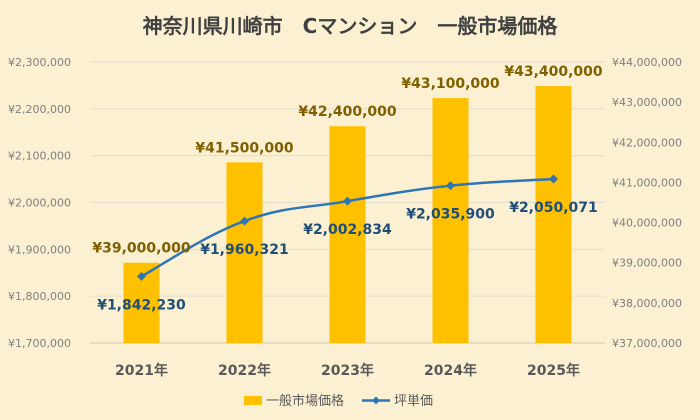 The width and height of the screenshot is (700, 420). Describe the element at coordinates (647, 142) in the screenshot. I see `right-axis-tick-label: ¥42,000,000` at that location.